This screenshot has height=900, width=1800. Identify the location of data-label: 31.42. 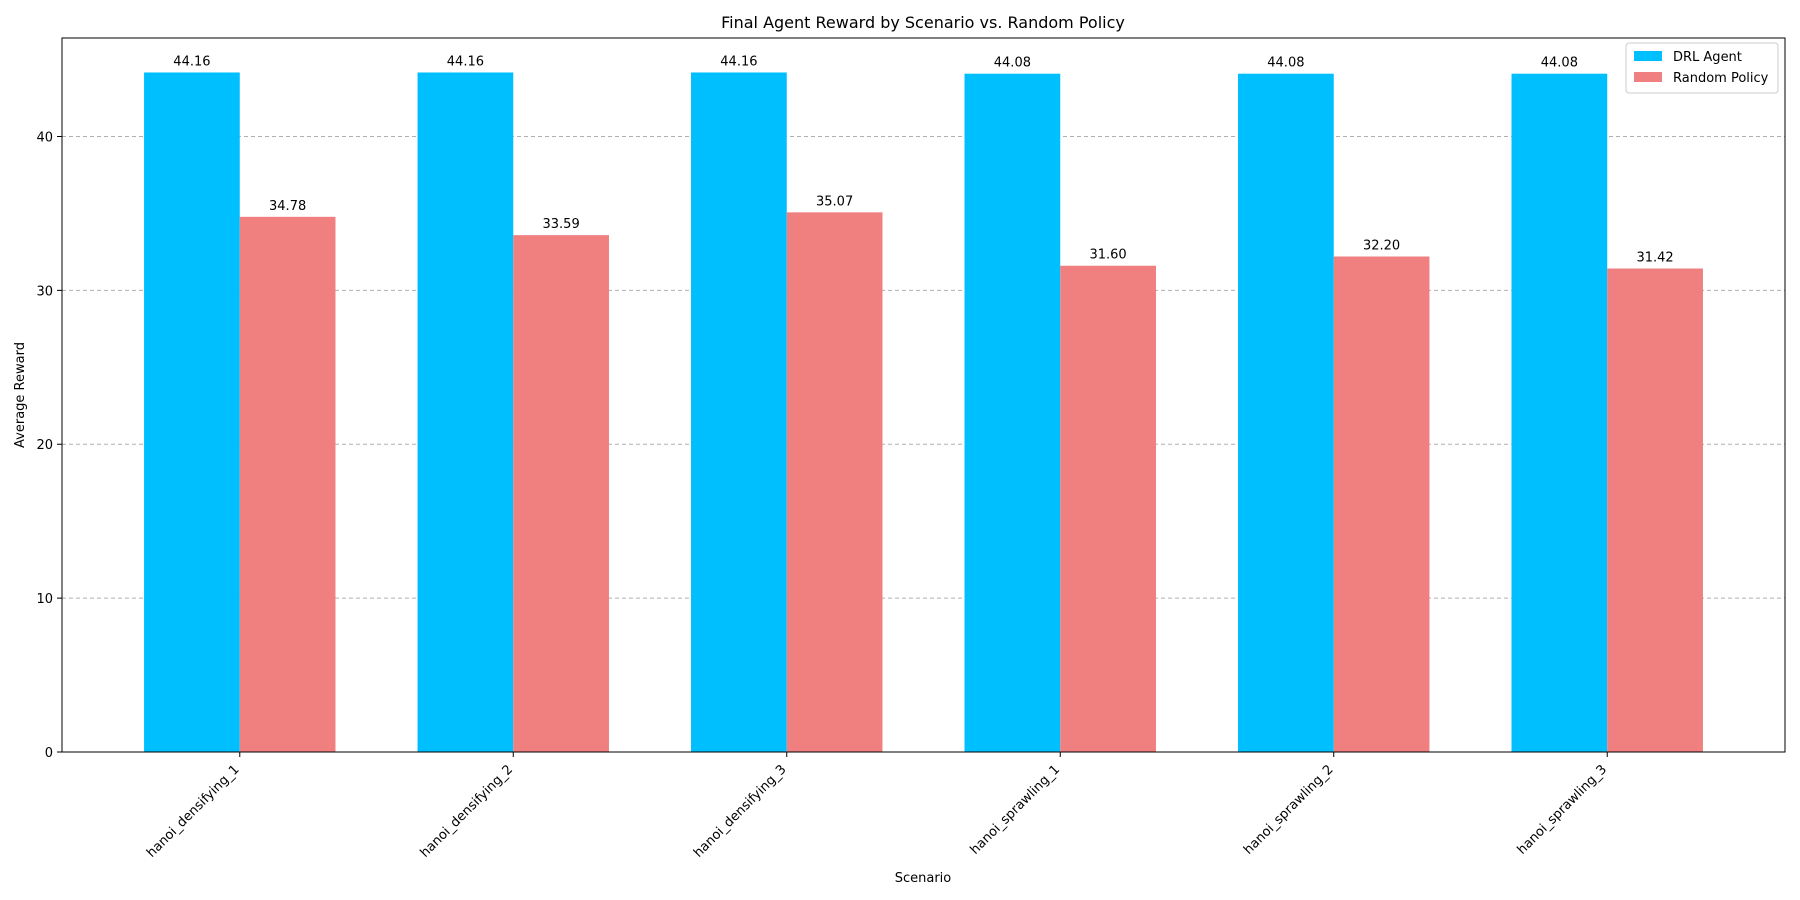
(1654, 258).